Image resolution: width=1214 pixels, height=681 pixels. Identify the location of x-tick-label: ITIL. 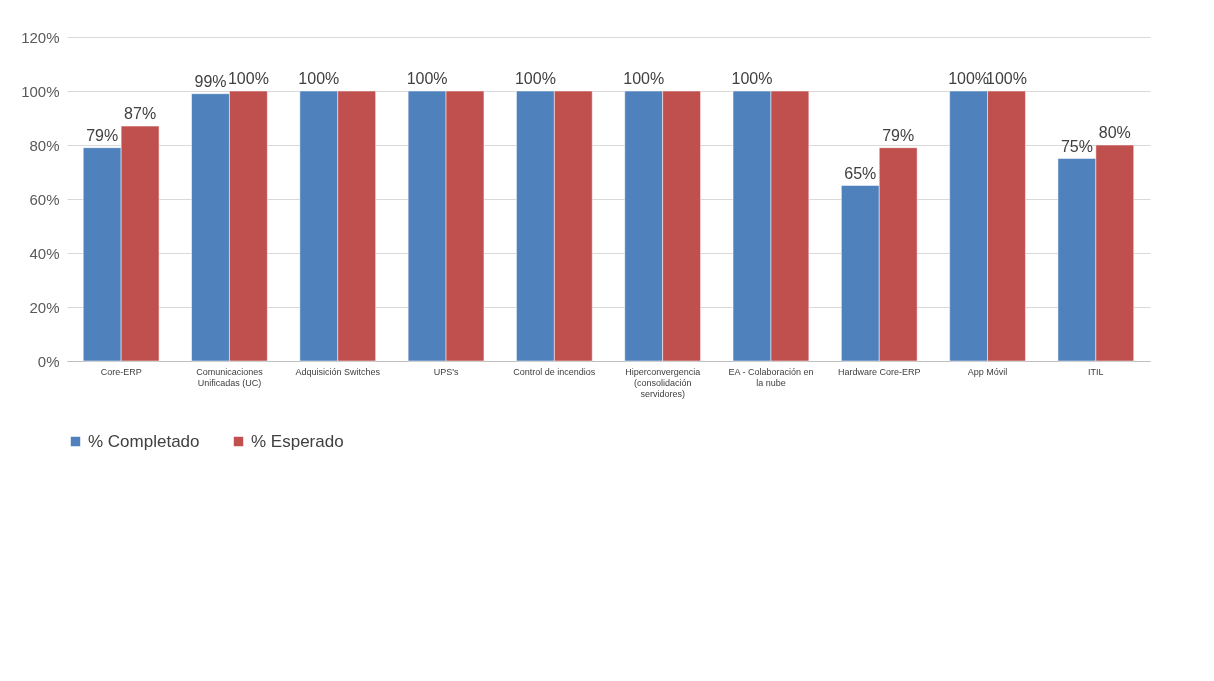
(1096, 371).